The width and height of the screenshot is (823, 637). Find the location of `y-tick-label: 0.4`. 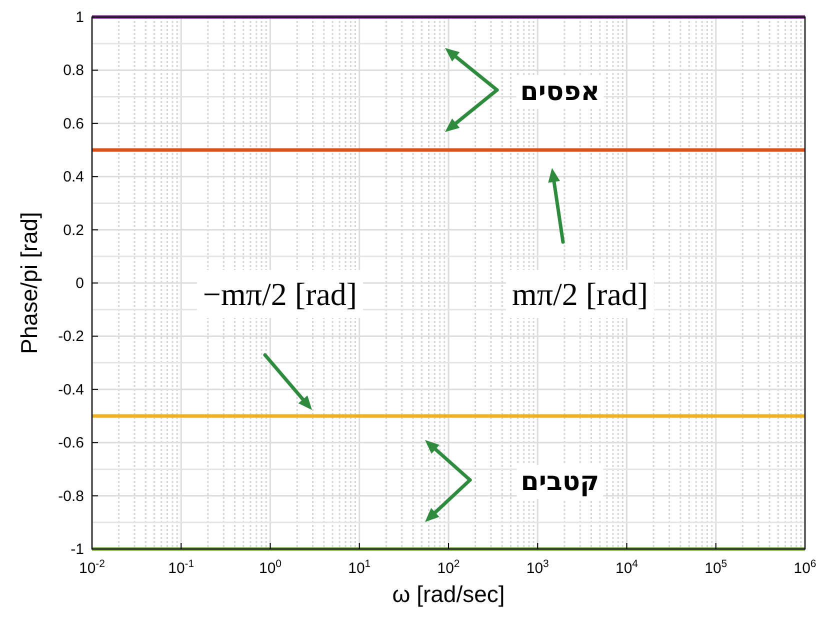

y-tick-label: 0.4 is located at coordinates (73, 177).